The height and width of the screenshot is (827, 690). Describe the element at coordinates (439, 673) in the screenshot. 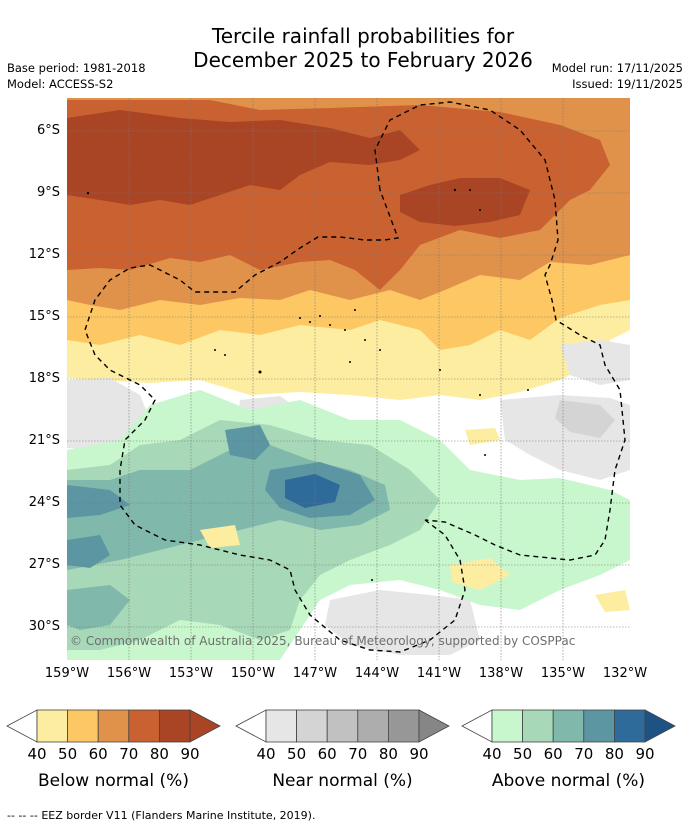

I see `lon-label: 141°W` at that location.